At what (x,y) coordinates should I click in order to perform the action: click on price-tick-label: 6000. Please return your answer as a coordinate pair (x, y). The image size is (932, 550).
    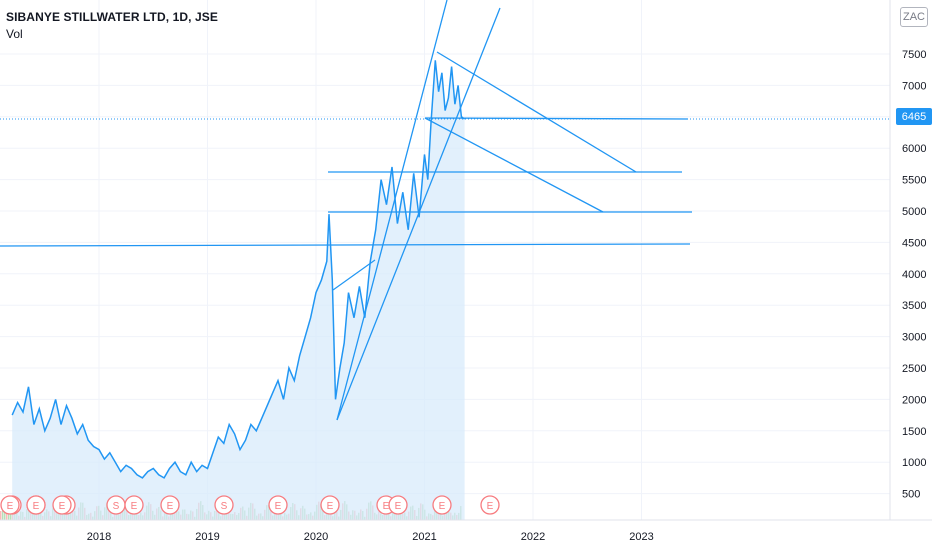
    Looking at the image, I should click on (914, 149).